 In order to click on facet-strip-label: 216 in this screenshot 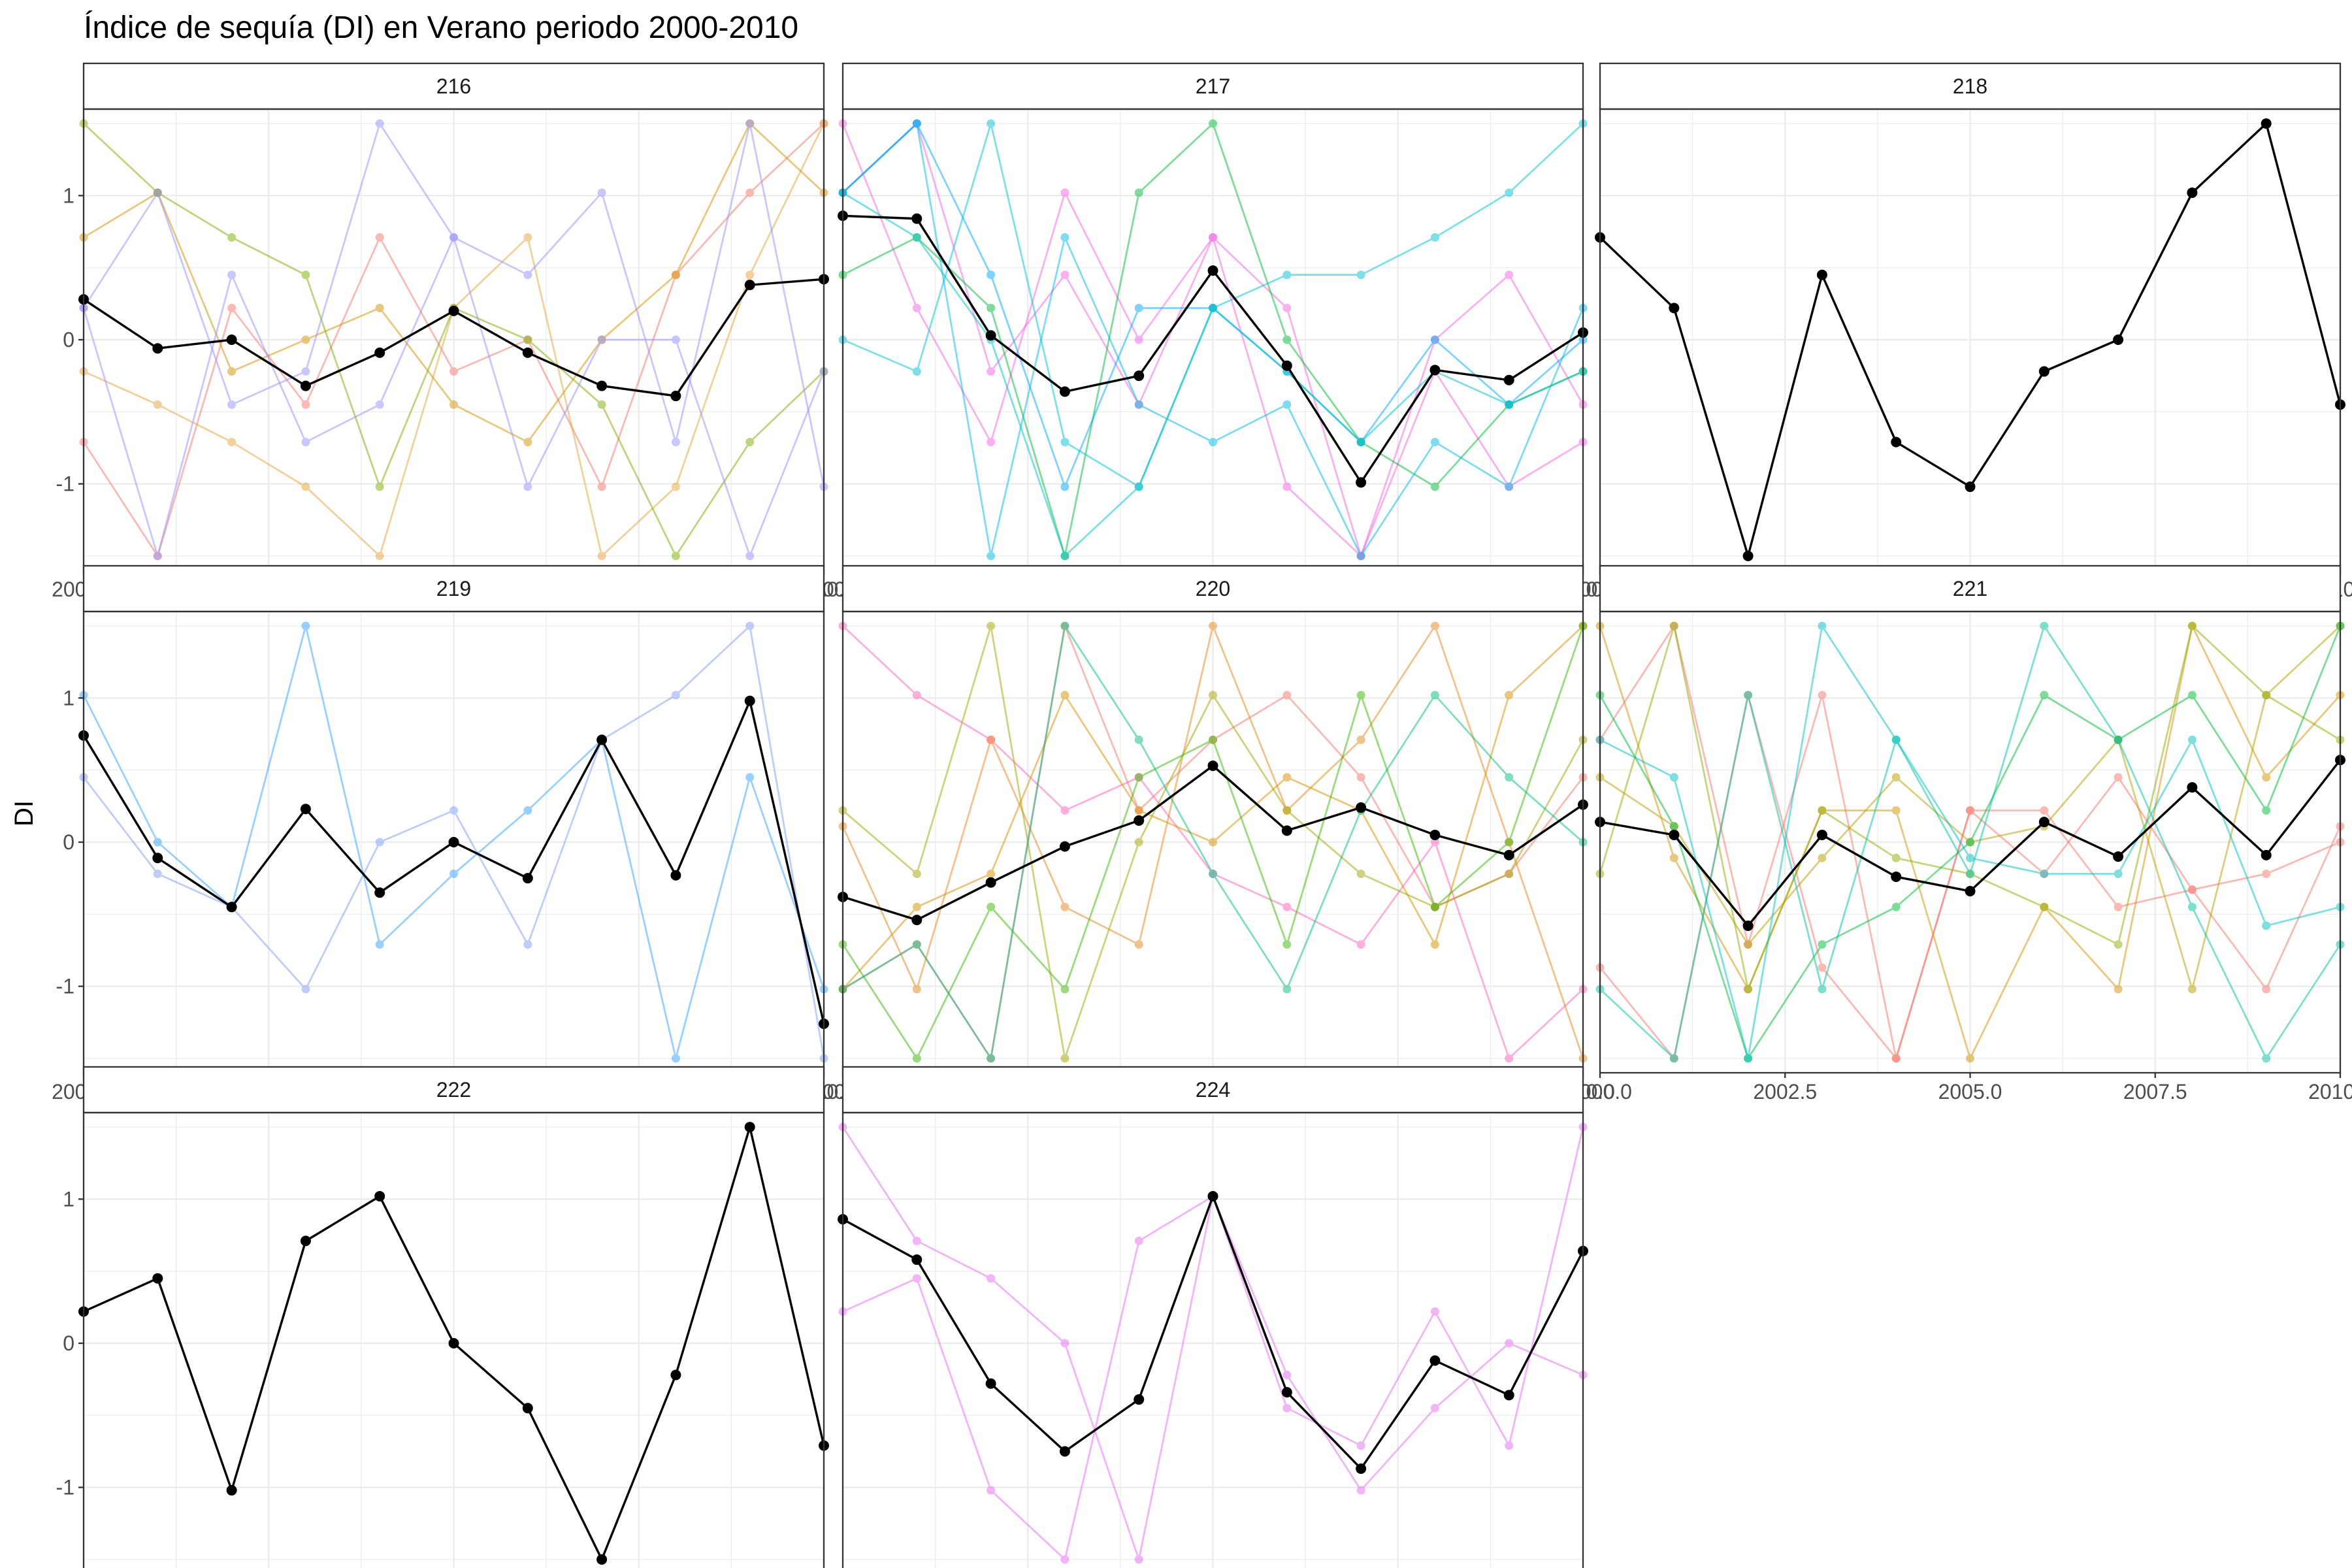, I will do `click(453, 86)`.